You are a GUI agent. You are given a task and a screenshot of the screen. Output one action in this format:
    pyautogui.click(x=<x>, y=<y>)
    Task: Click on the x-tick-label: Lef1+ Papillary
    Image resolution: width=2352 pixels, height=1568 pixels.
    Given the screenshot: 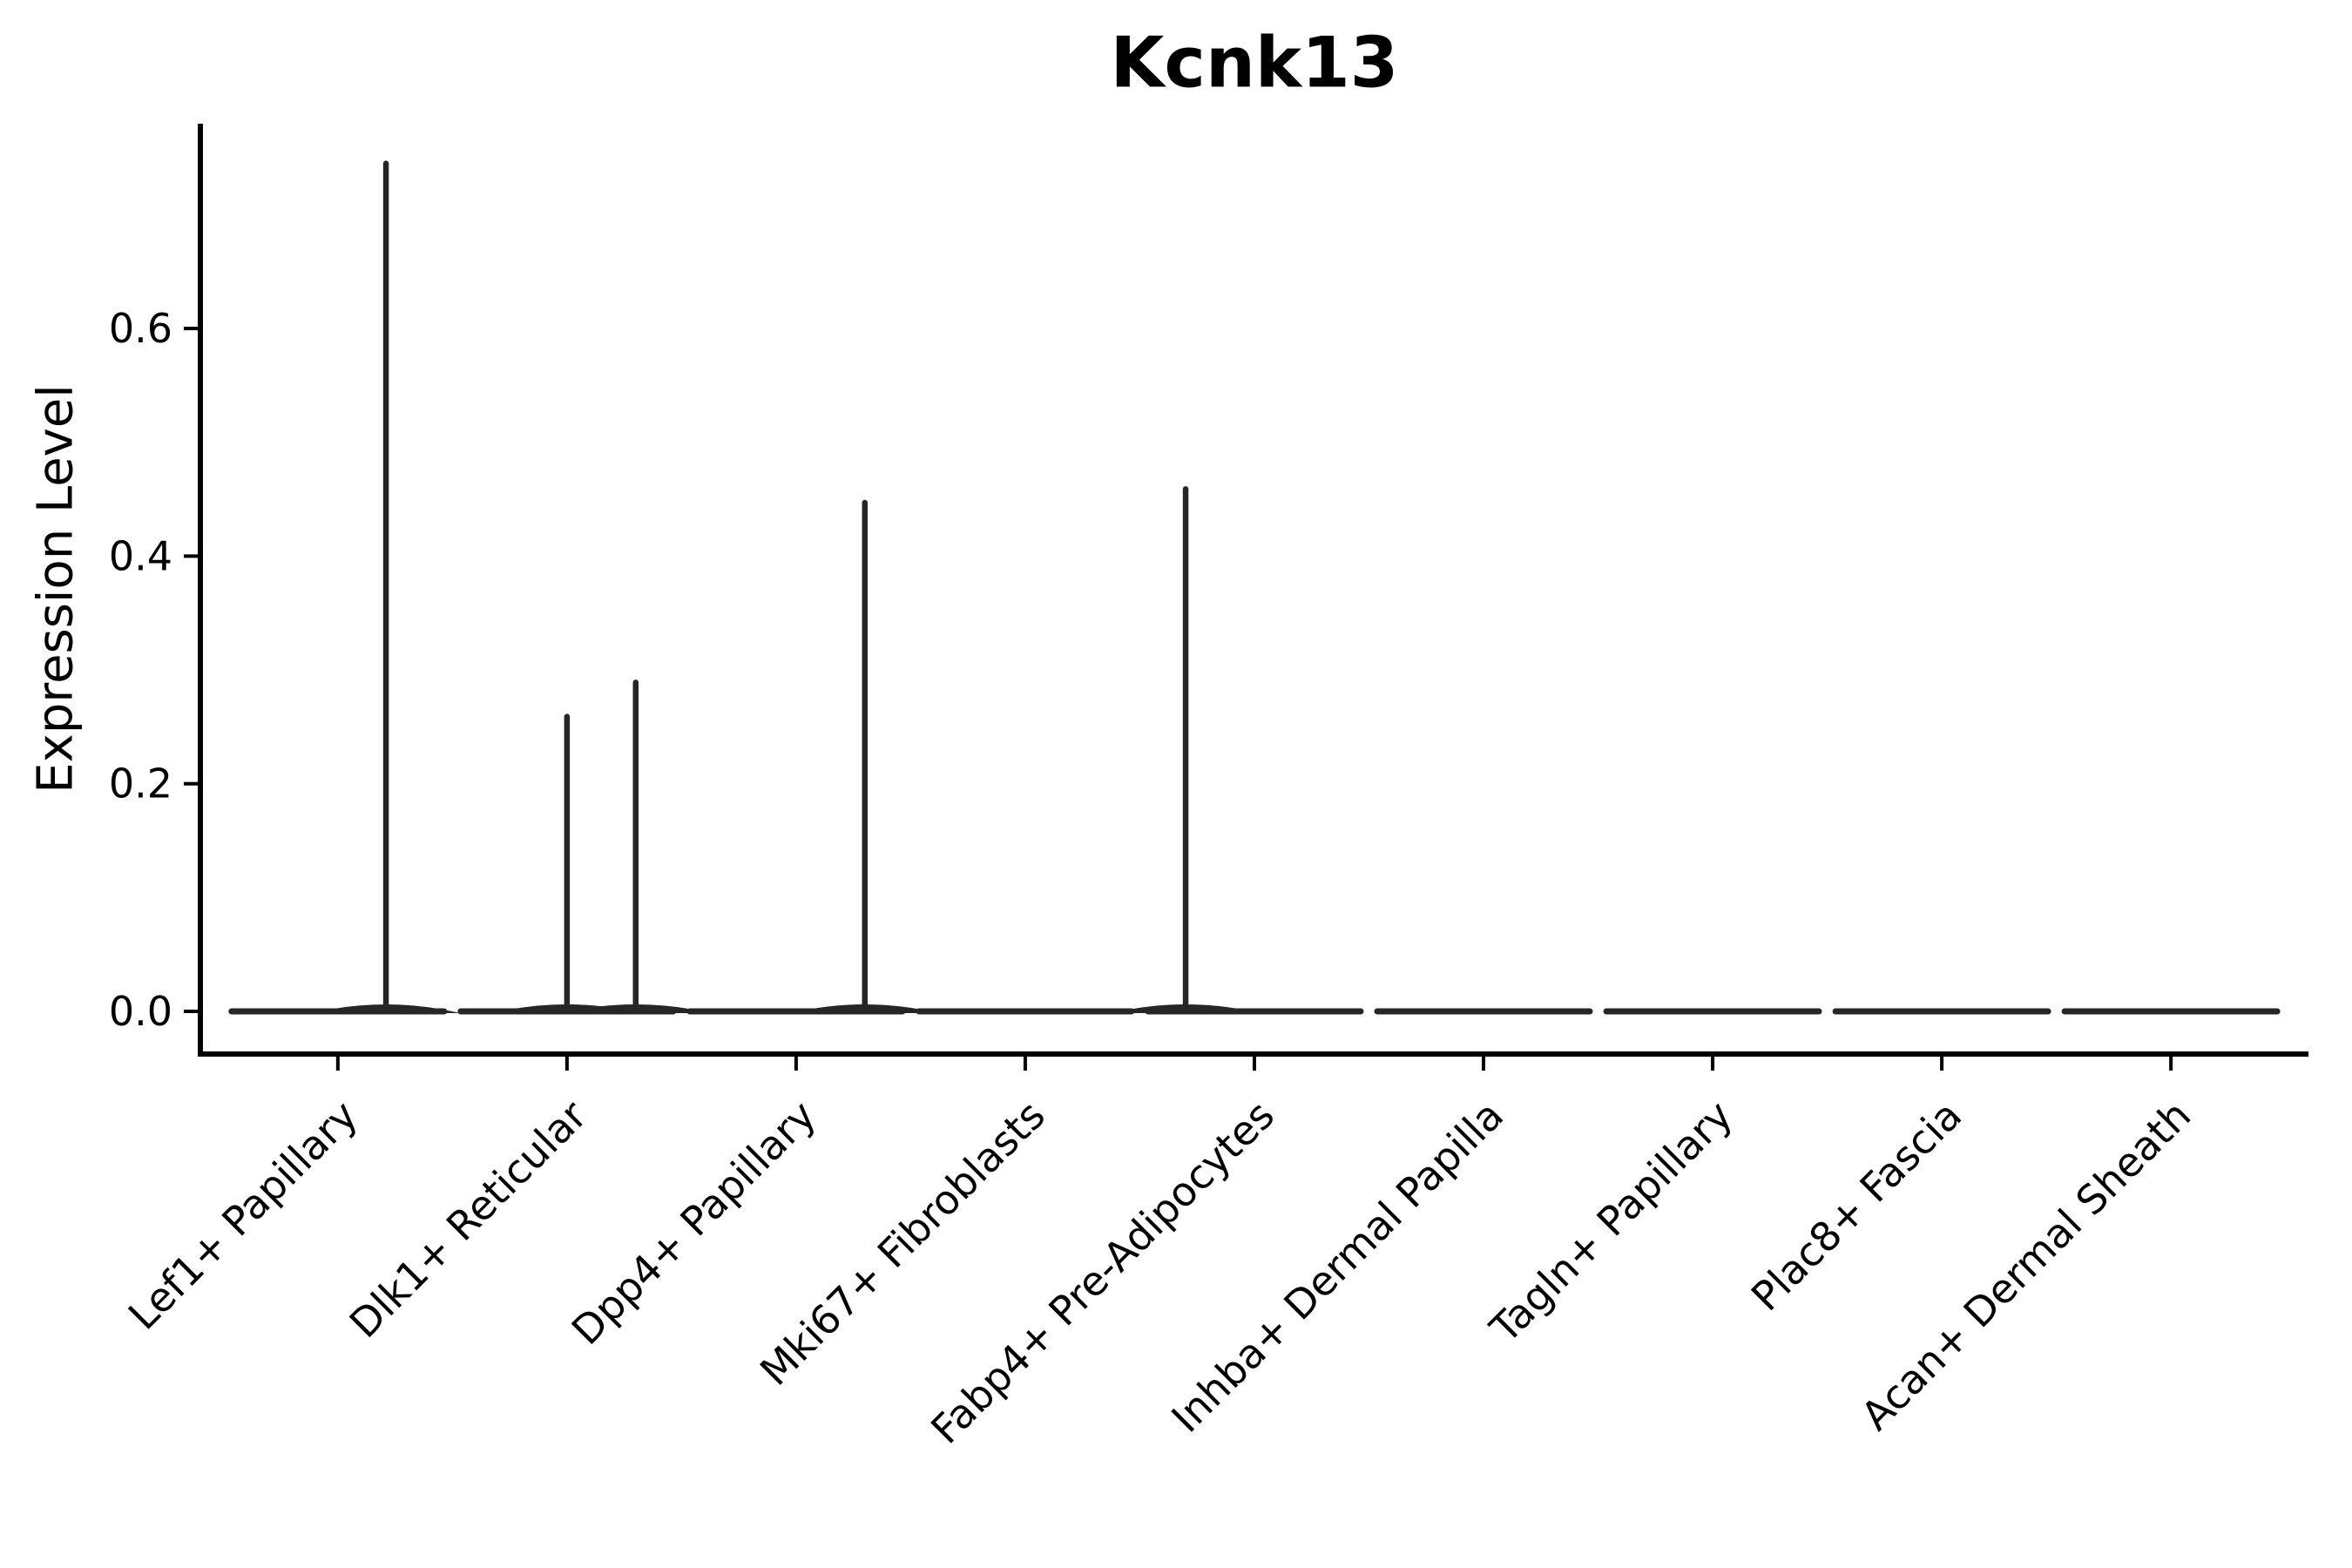 What is the action you would take?
    pyautogui.click(x=243, y=1215)
    